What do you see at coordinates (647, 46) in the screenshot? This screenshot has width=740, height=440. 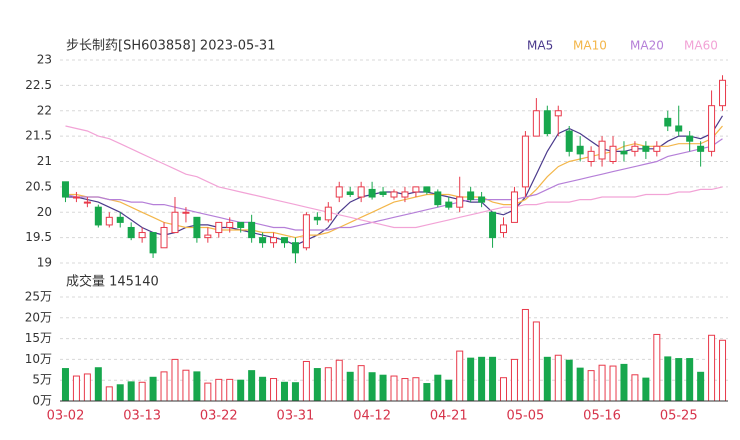 I see `legend-entry: MA20` at bounding box center [647, 46].